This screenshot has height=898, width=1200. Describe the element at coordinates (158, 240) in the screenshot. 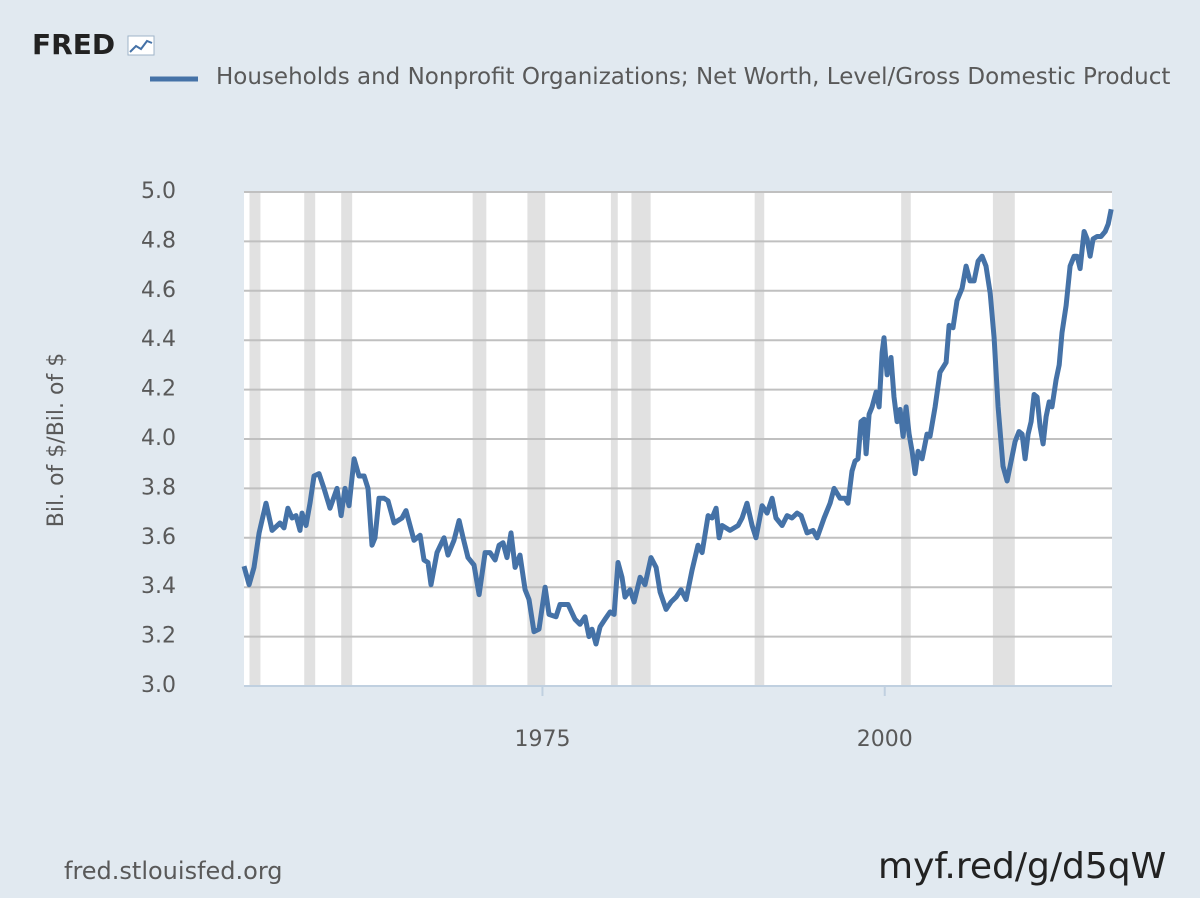

I see `y-tick-label: 4.8` at that location.